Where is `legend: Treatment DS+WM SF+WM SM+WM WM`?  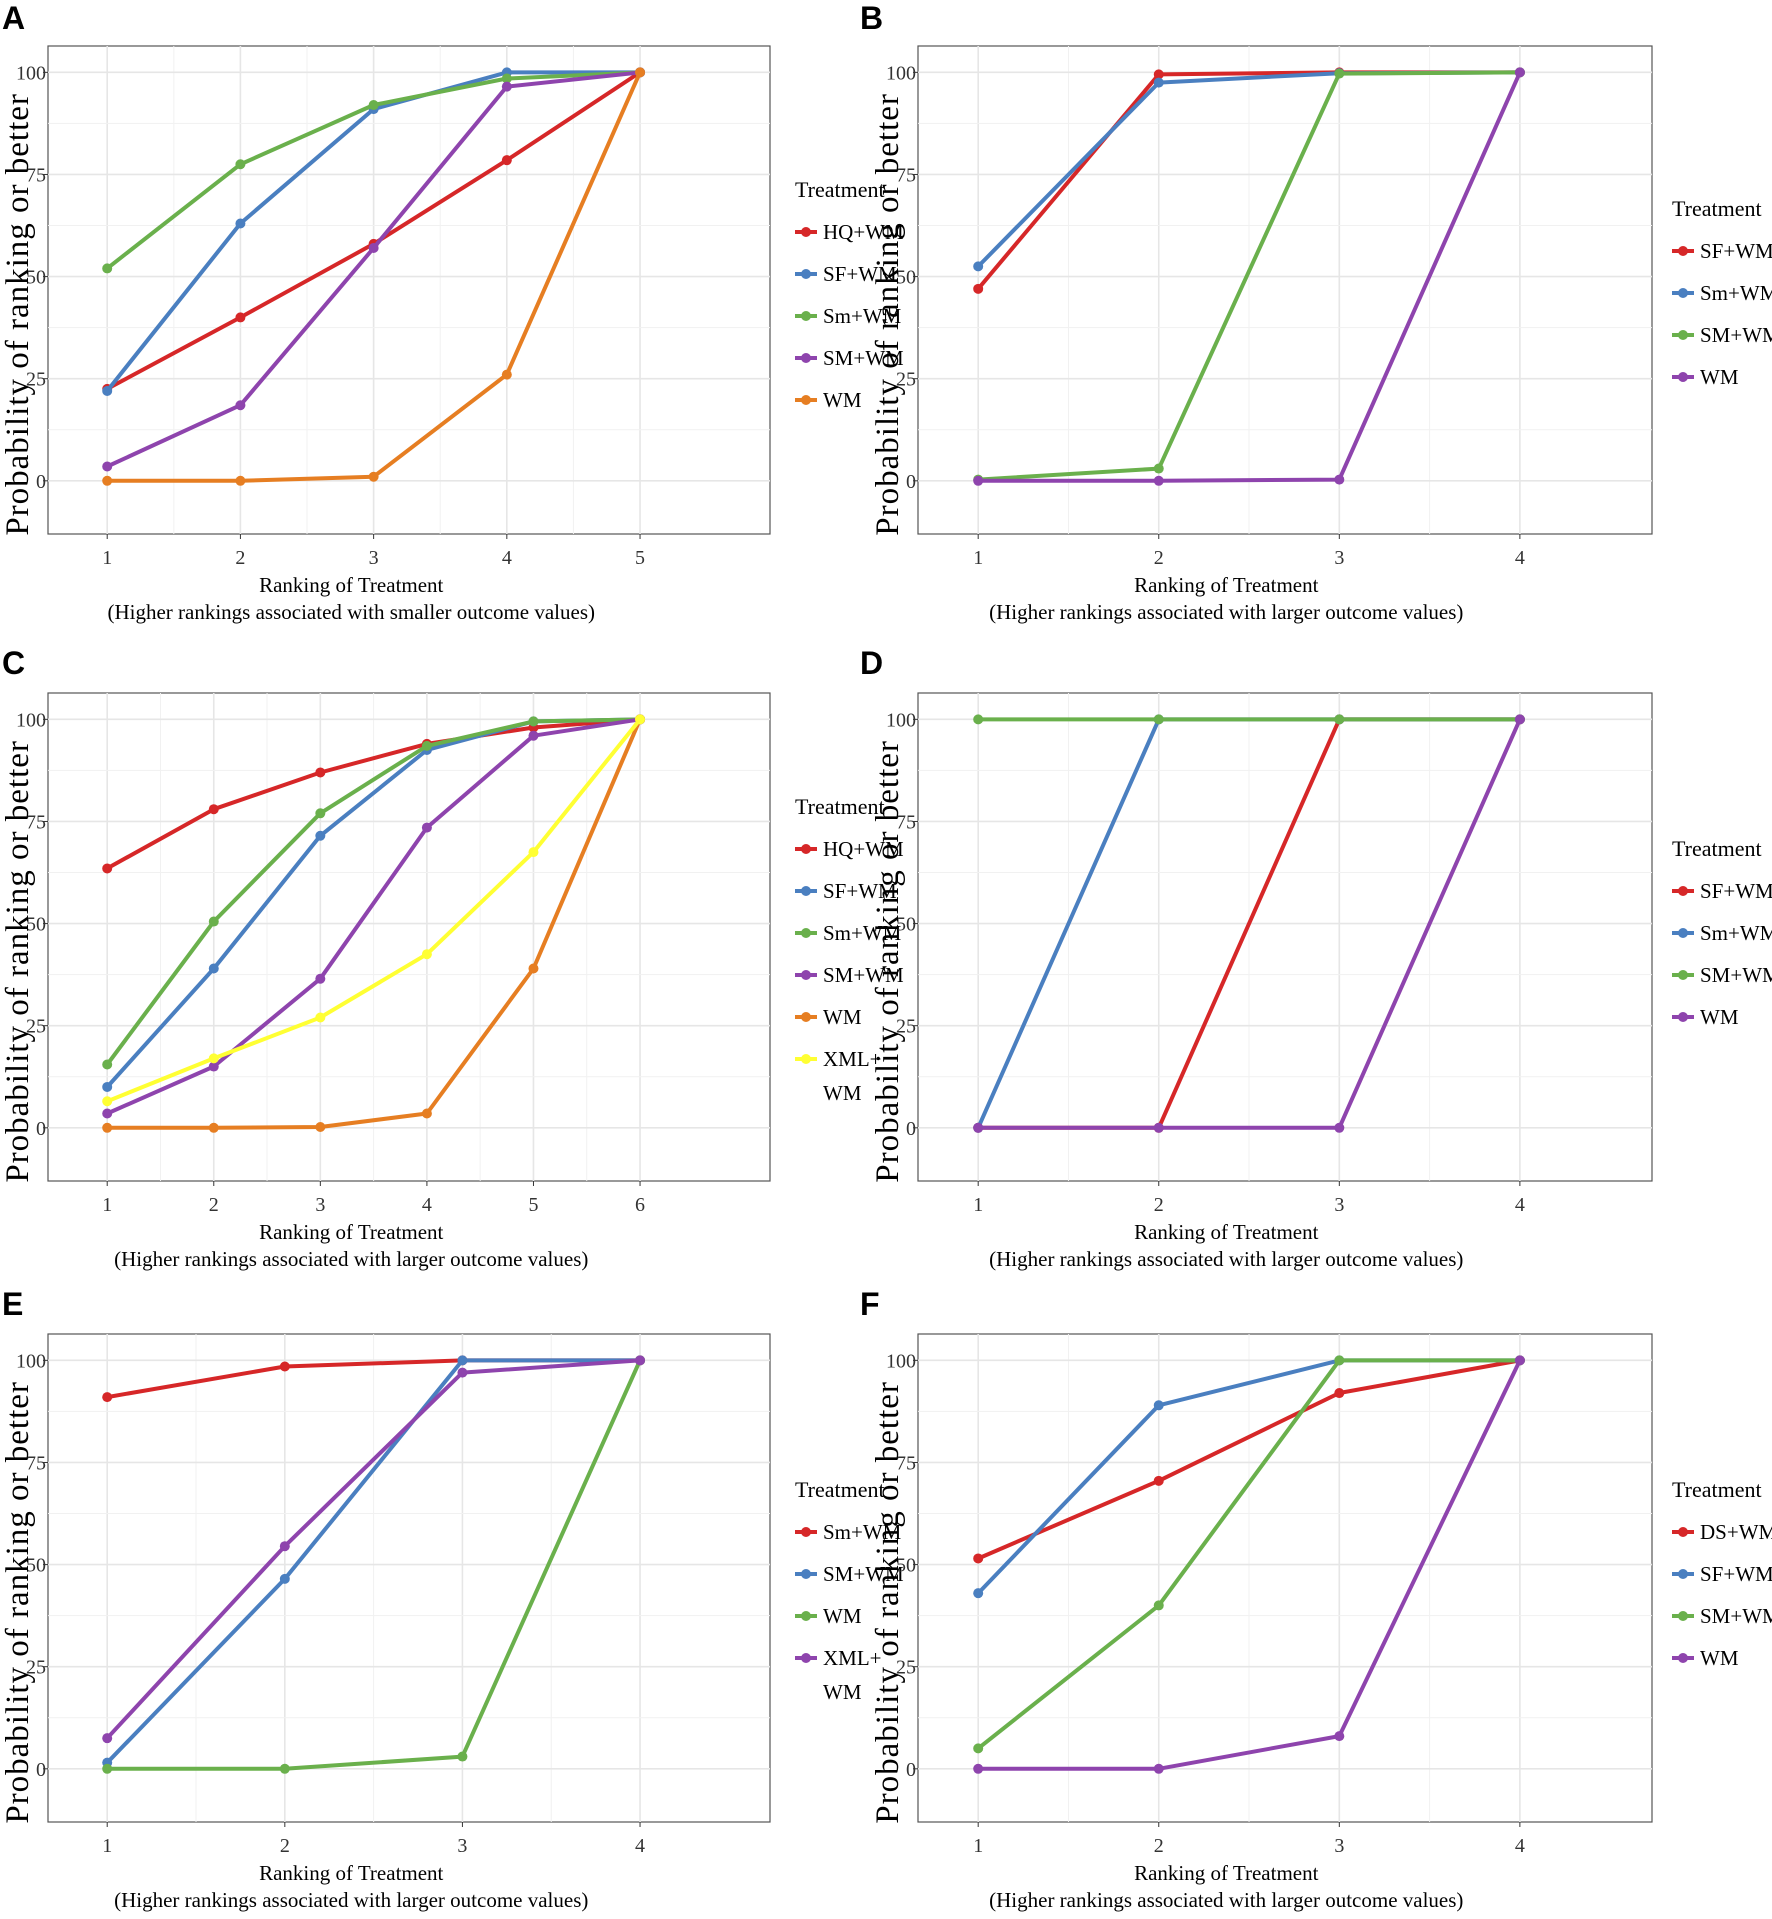
legend: Treatment DS+WM SF+WM SM+WM WM is located at coordinates (1722, 1573).